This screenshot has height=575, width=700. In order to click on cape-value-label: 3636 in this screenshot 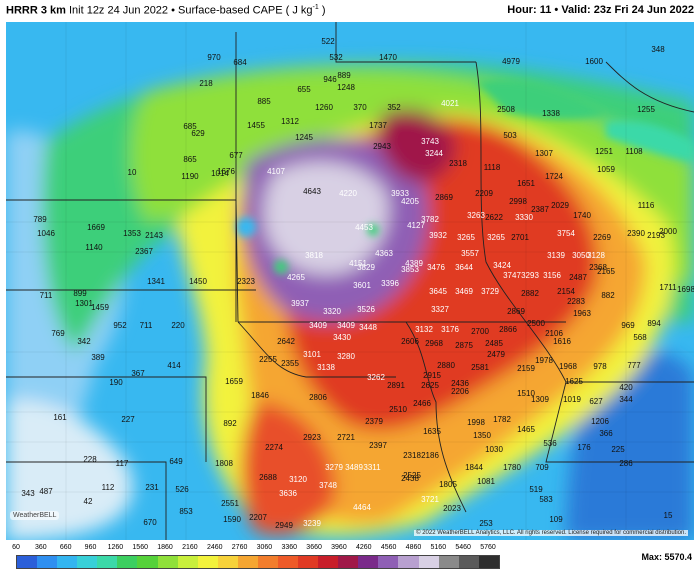, I will do `click(288, 493)`.